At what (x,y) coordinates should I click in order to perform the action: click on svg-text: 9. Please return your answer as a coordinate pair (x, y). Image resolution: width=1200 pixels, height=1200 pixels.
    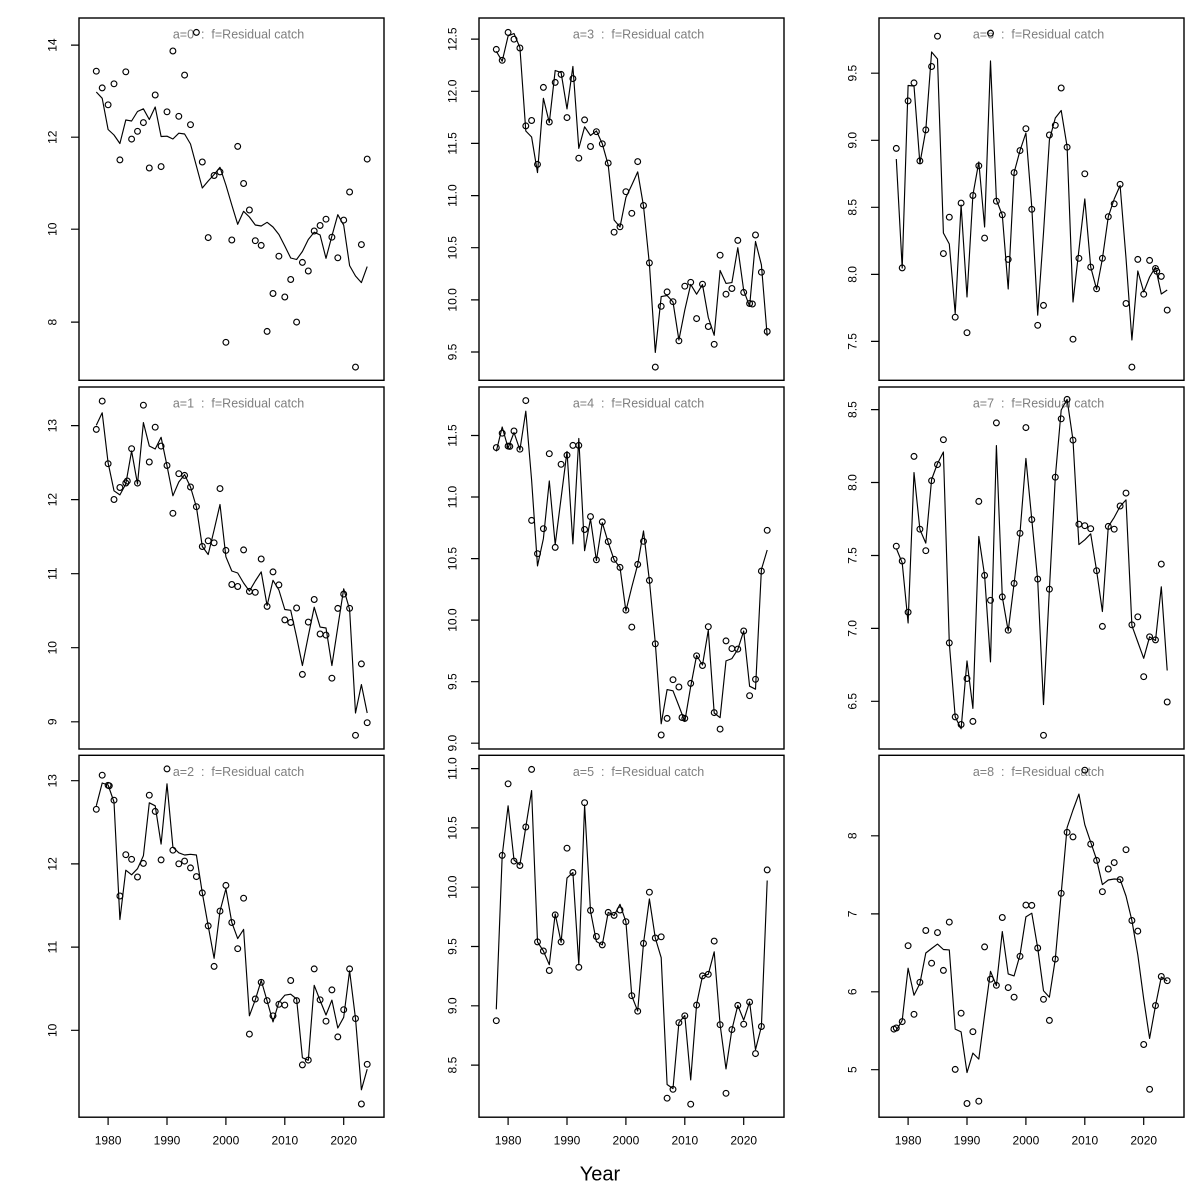
    Looking at the image, I should click on (53, 721).